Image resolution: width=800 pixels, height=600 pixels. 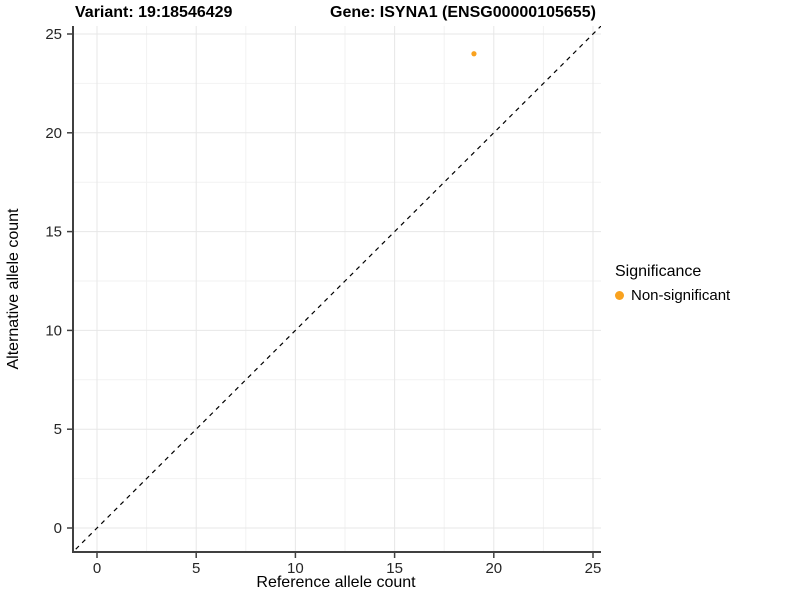 I want to click on x-tick-label: 5, so click(x=196, y=568).